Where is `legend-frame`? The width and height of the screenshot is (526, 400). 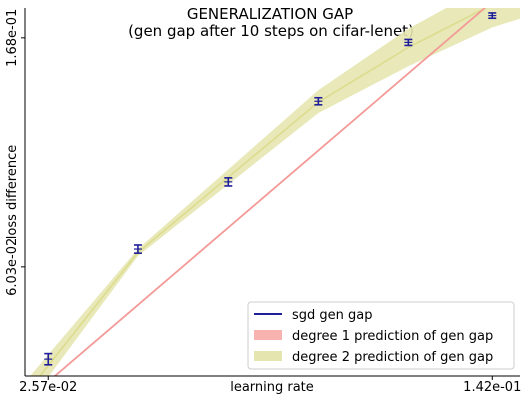
legend-frame is located at coordinates (381, 335).